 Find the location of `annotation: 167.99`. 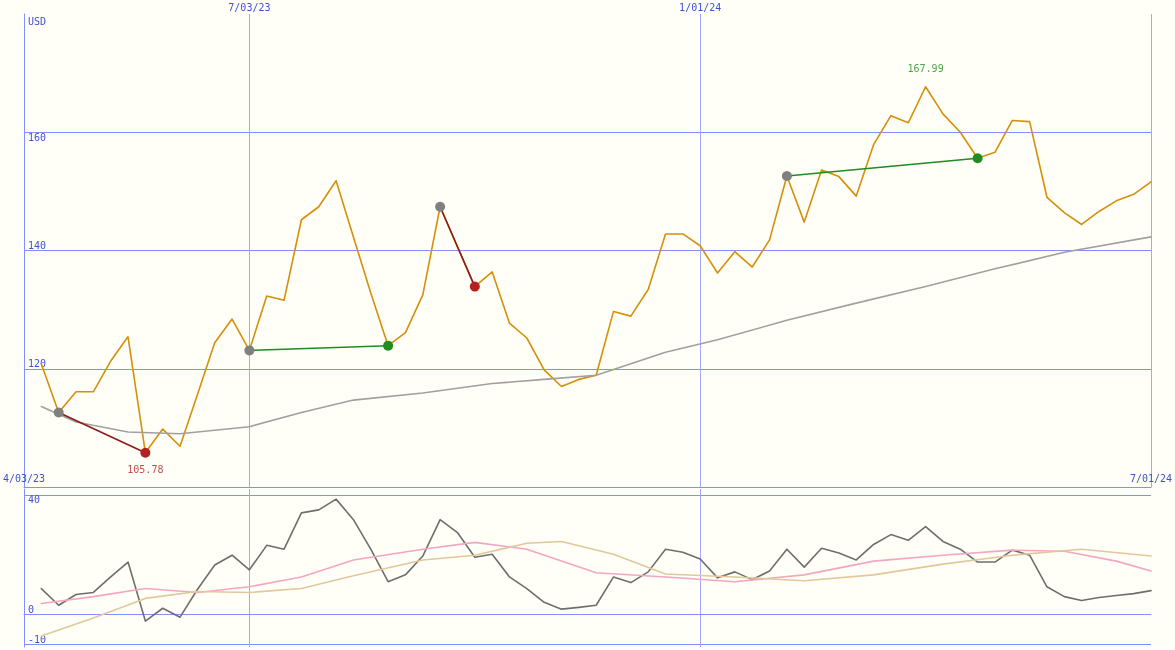

annotation: 167.99 is located at coordinates (925, 68).